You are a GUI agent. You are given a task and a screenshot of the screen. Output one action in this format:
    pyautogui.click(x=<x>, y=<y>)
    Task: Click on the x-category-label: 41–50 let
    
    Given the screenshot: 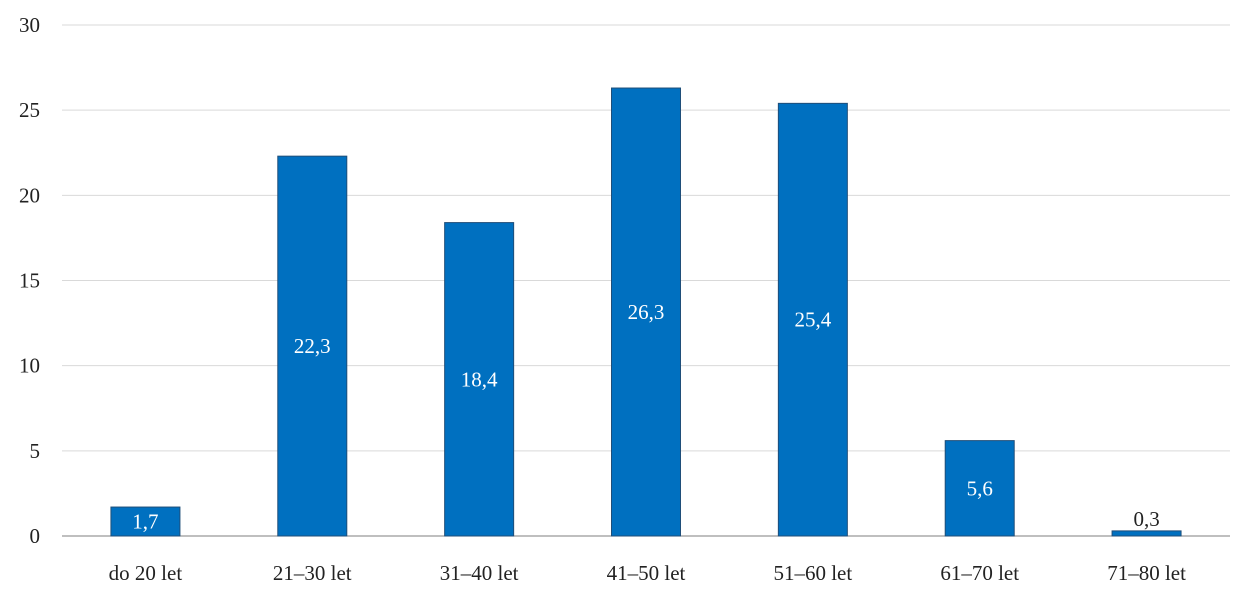 What is the action you would take?
    pyautogui.click(x=646, y=573)
    